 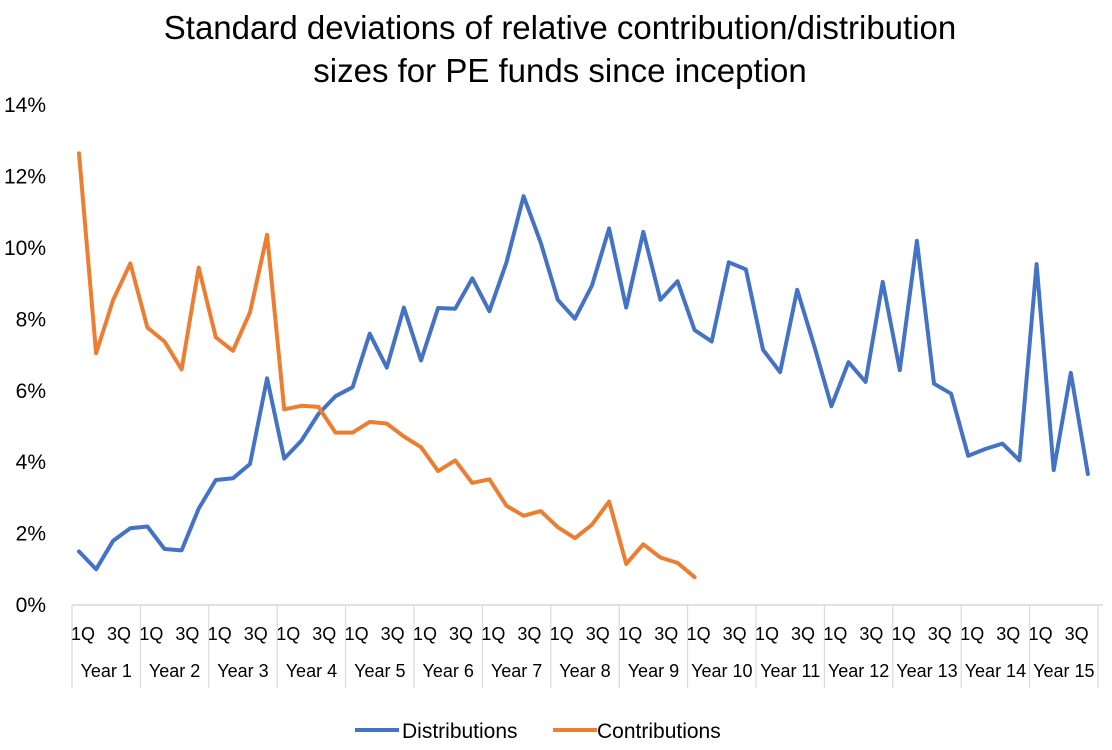 I want to click on y-tick-label: 14%, so click(x=25, y=105).